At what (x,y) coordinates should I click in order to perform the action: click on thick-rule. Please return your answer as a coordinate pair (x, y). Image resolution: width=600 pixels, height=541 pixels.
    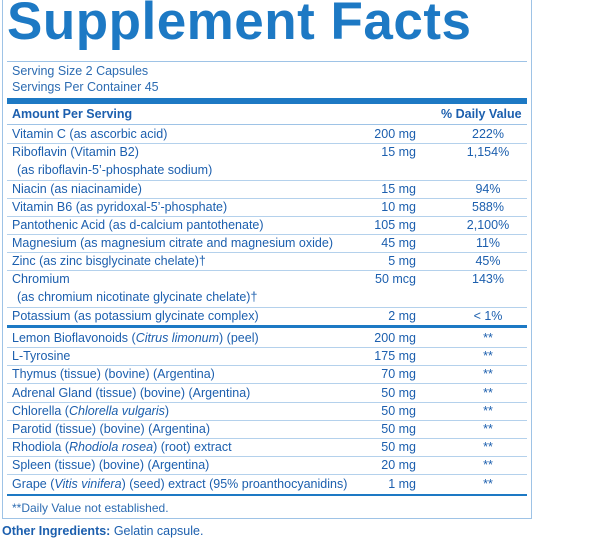
    Looking at the image, I should click on (267, 101).